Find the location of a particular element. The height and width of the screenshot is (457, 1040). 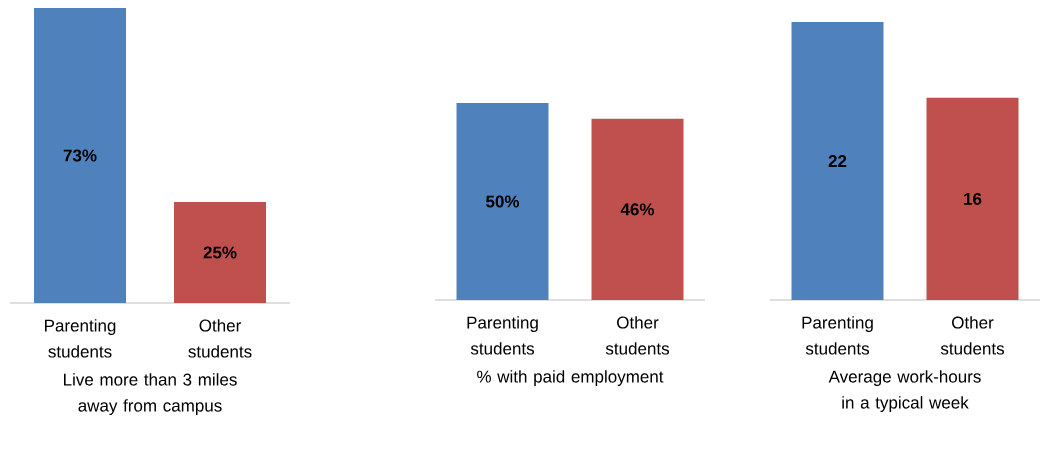

x-axis-title: % with paid employment is located at coordinates (570, 378).